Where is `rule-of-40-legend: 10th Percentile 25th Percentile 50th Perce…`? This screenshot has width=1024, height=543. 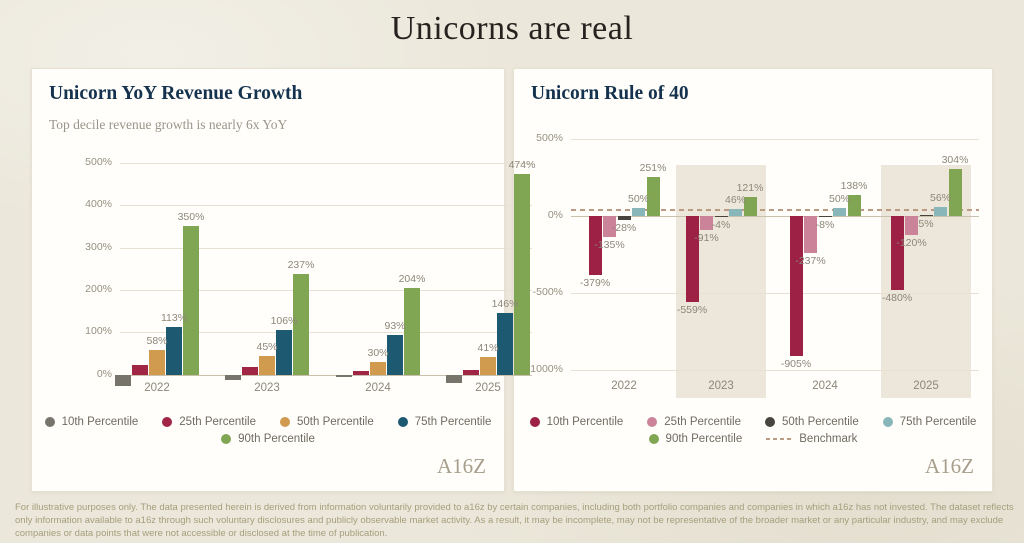
rule-of-40-legend: 10th Percentile 25th Percentile 50th Perce… is located at coordinates (753, 433).